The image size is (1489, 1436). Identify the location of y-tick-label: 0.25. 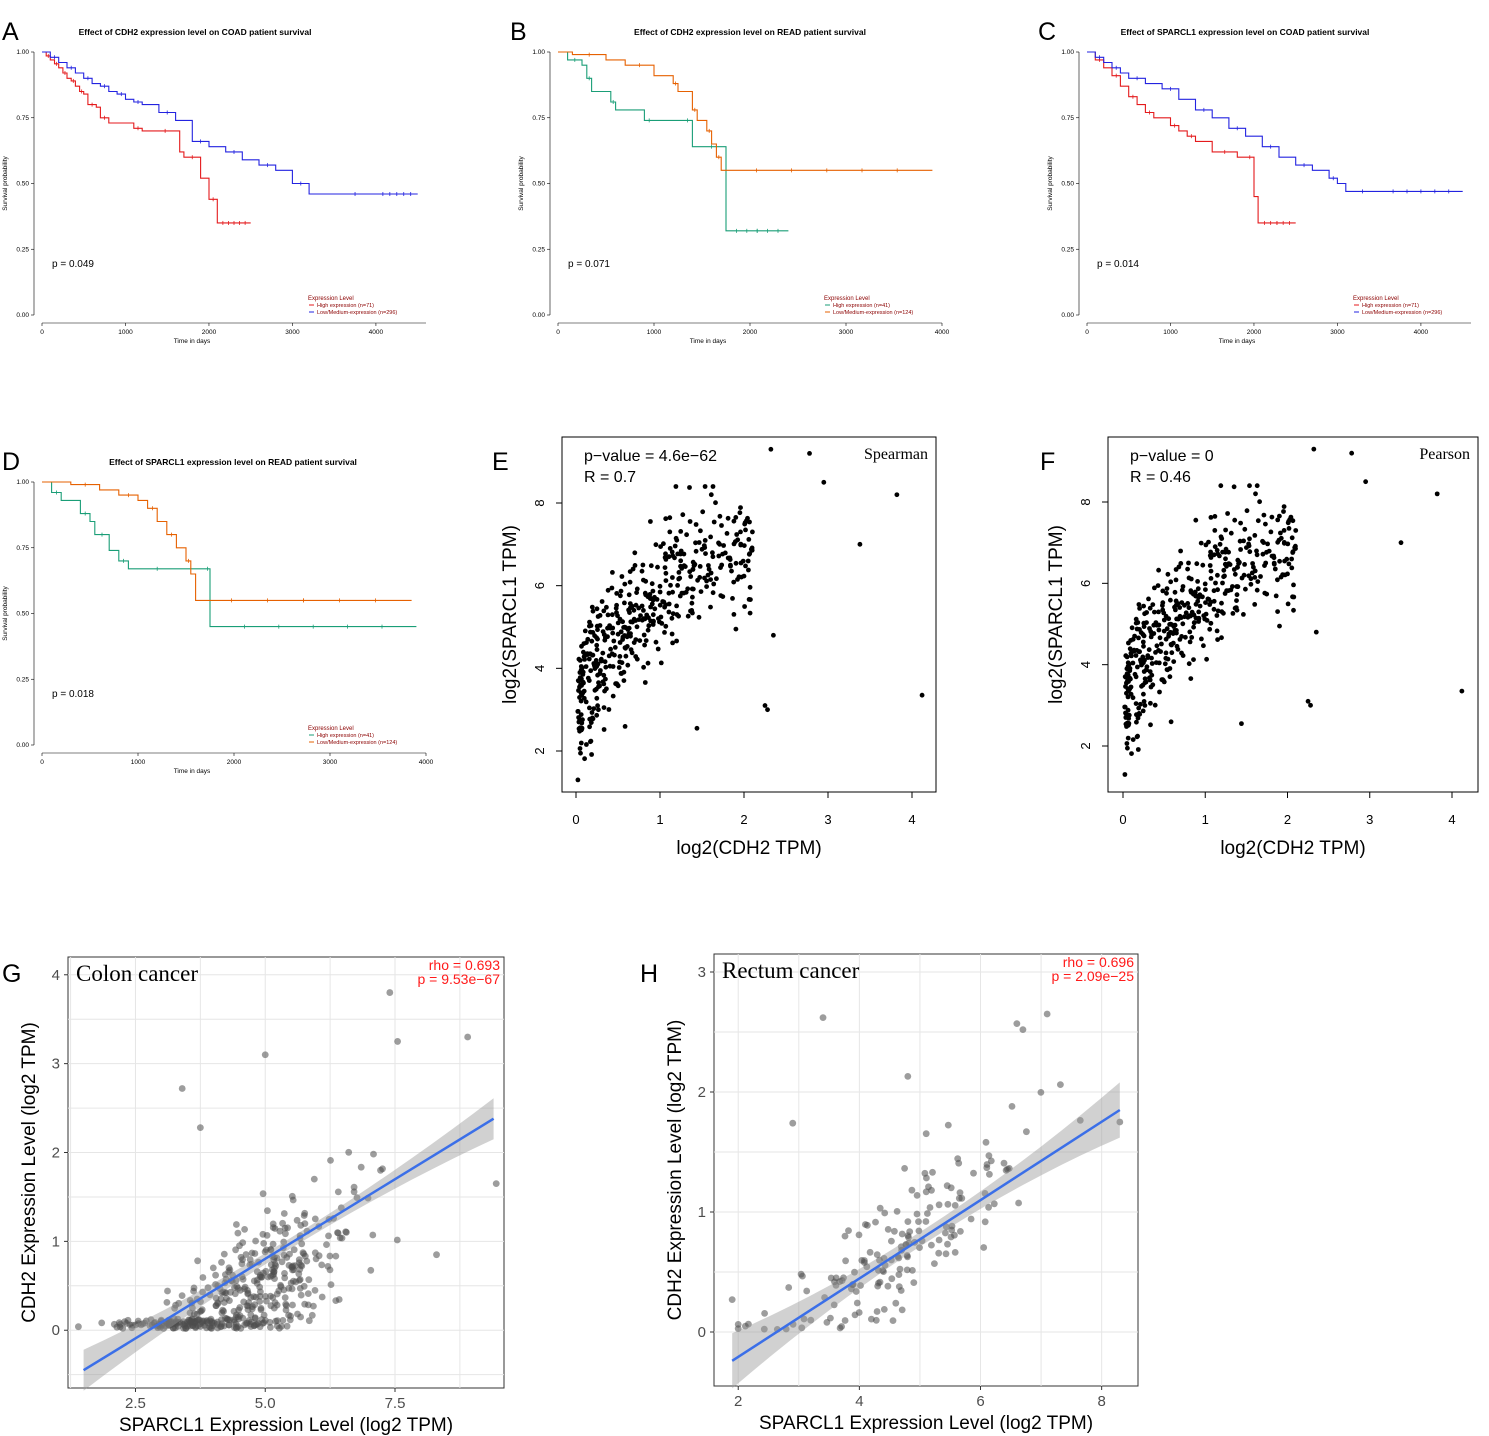
(22, 679).